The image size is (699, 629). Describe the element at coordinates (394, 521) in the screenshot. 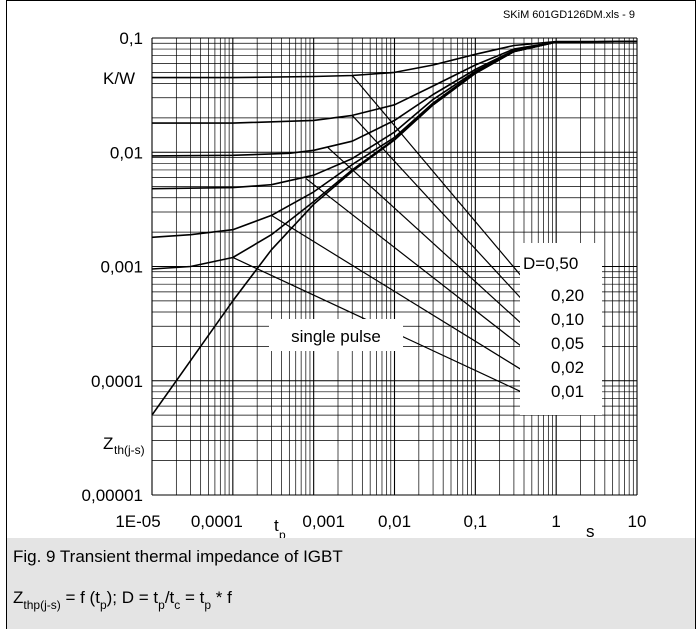

I see `x-tick-label: 0,01` at that location.